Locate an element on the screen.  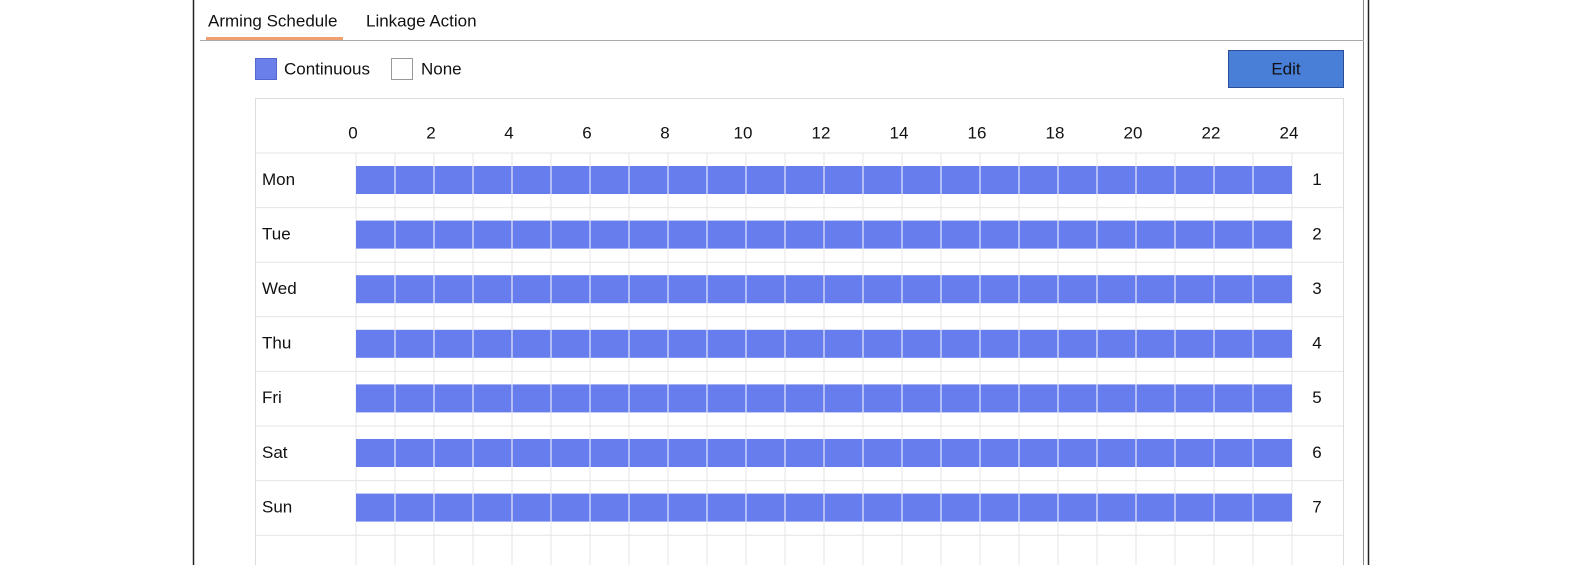
hour-label: 22 is located at coordinates (1211, 132).